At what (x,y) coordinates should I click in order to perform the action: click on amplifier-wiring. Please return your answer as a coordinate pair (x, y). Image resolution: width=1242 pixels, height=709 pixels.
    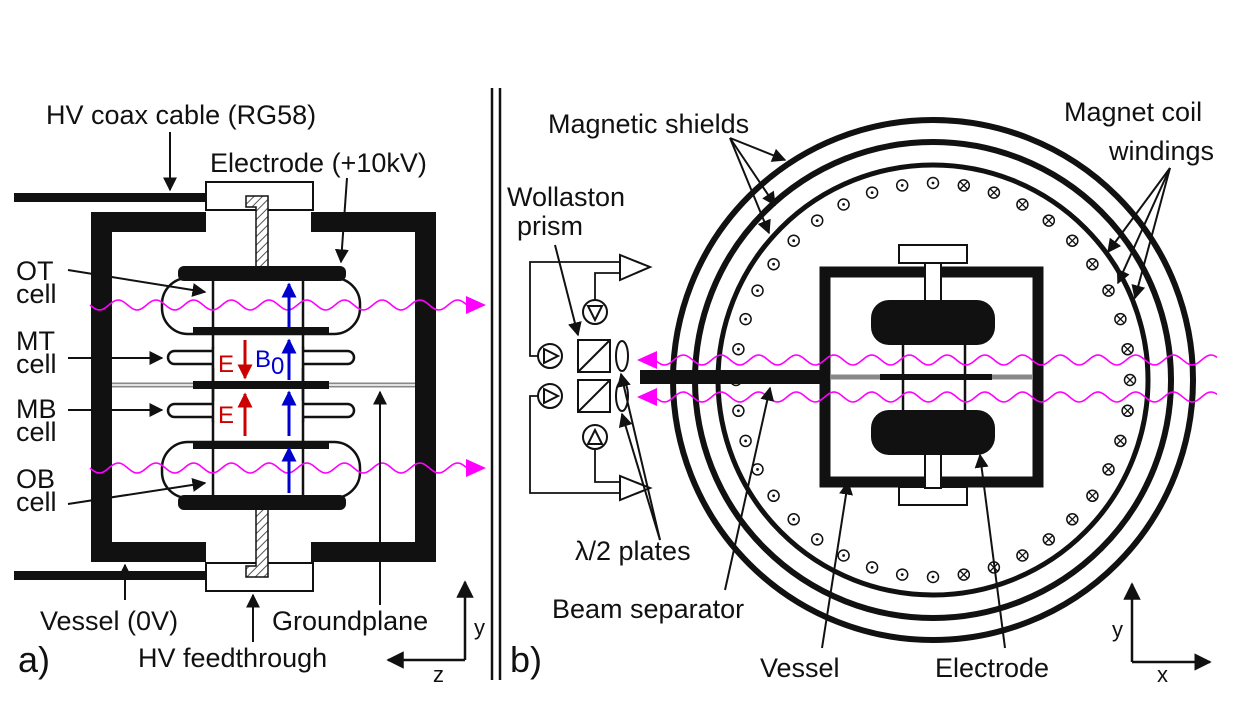
    Looking at the image, I should click on (574, 377).